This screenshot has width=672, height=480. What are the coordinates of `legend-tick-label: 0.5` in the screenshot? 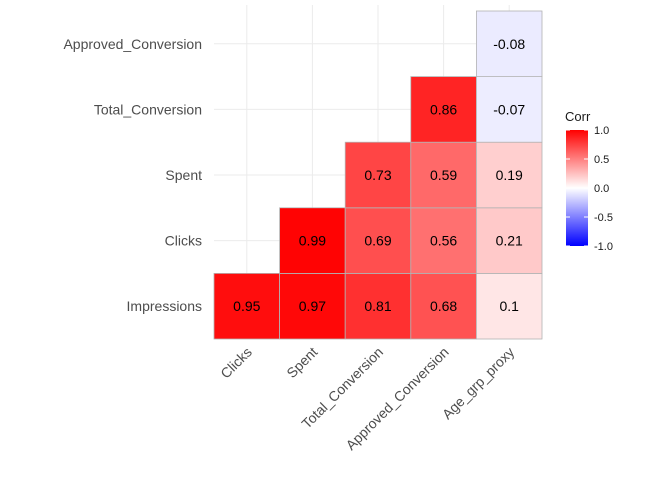 It's located at (601, 160).